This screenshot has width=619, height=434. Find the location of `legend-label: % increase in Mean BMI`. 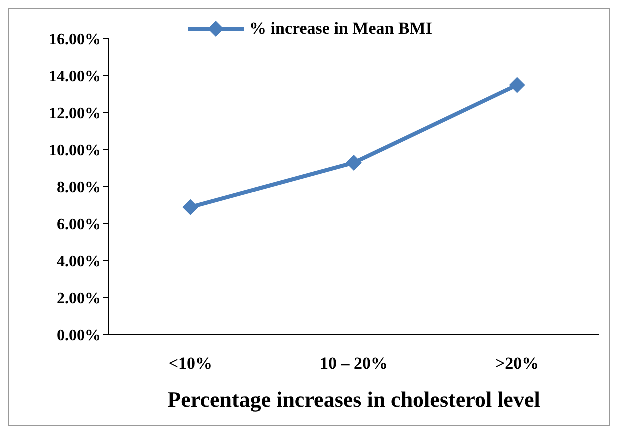

legend-label: % increase in Mean BMI is located at coordinates (341, 29).